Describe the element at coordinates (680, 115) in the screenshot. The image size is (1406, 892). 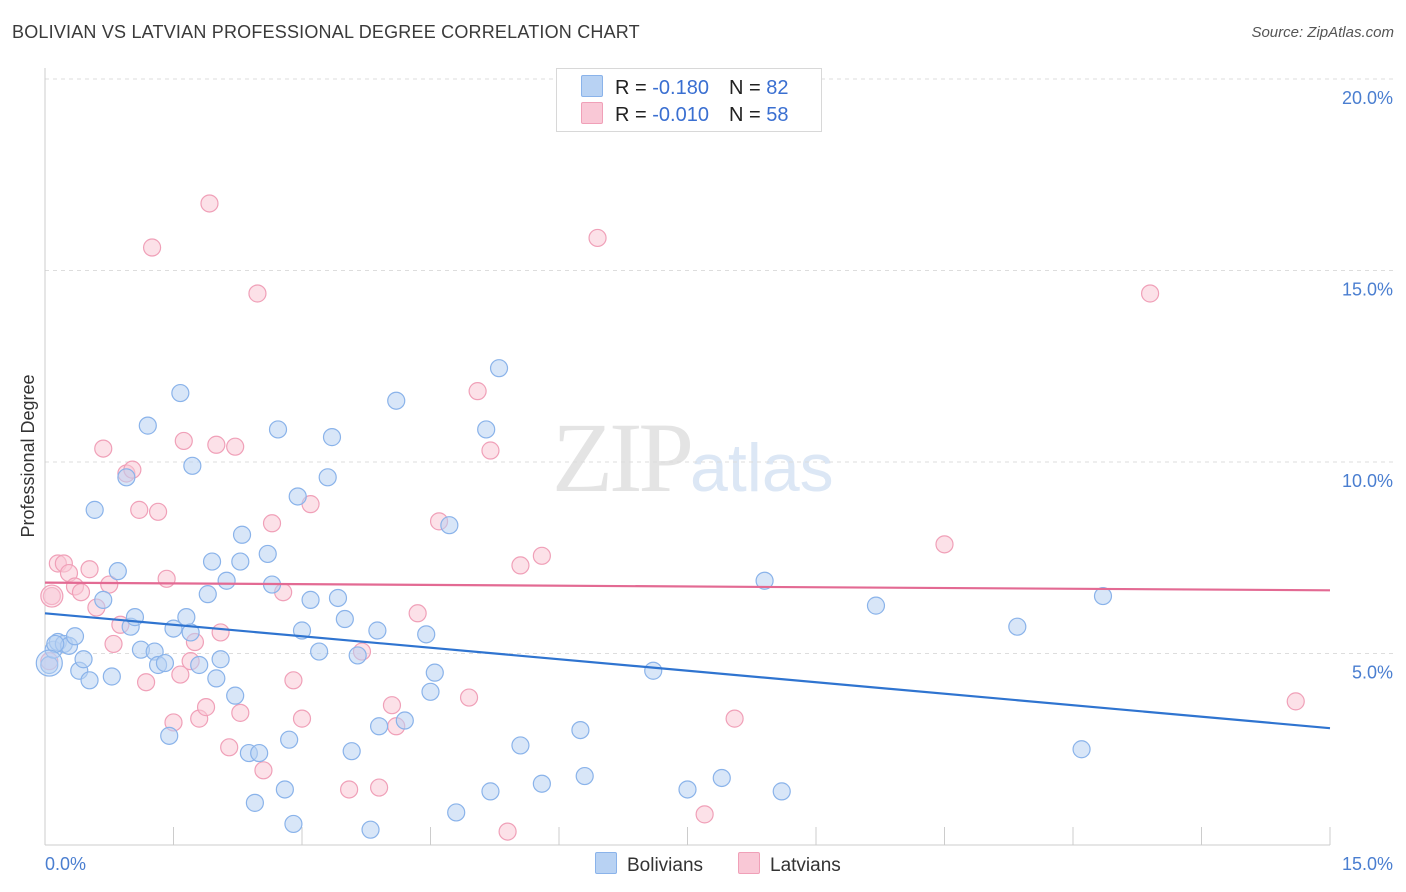
I see `legend-r-value: -0.010` at that location.